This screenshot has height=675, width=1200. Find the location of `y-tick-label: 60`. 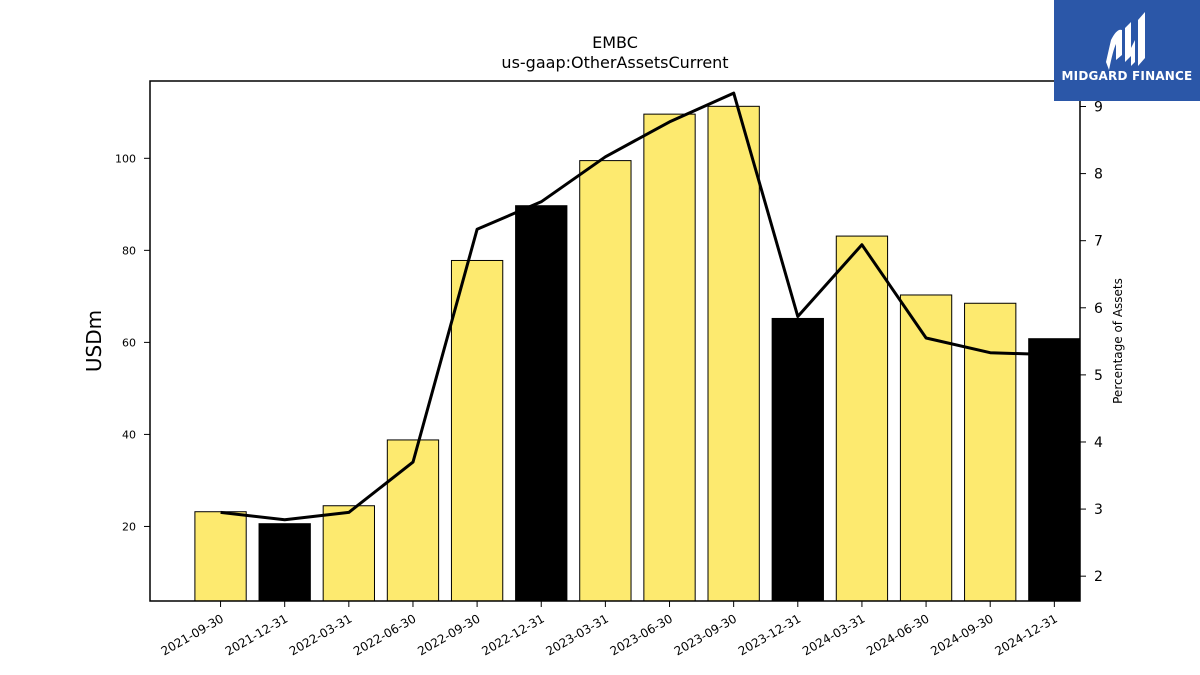

y-tick-label: 60 is located at coordinates (129, 342).